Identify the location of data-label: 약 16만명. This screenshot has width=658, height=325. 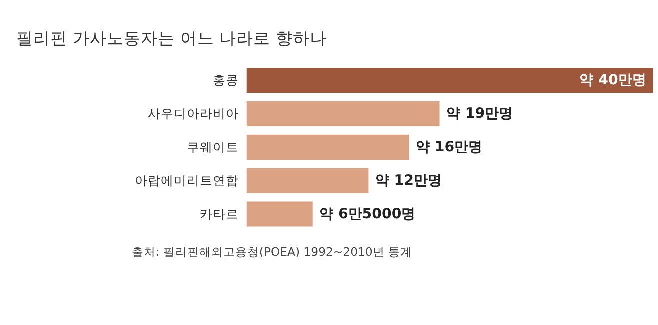
(449, 148).